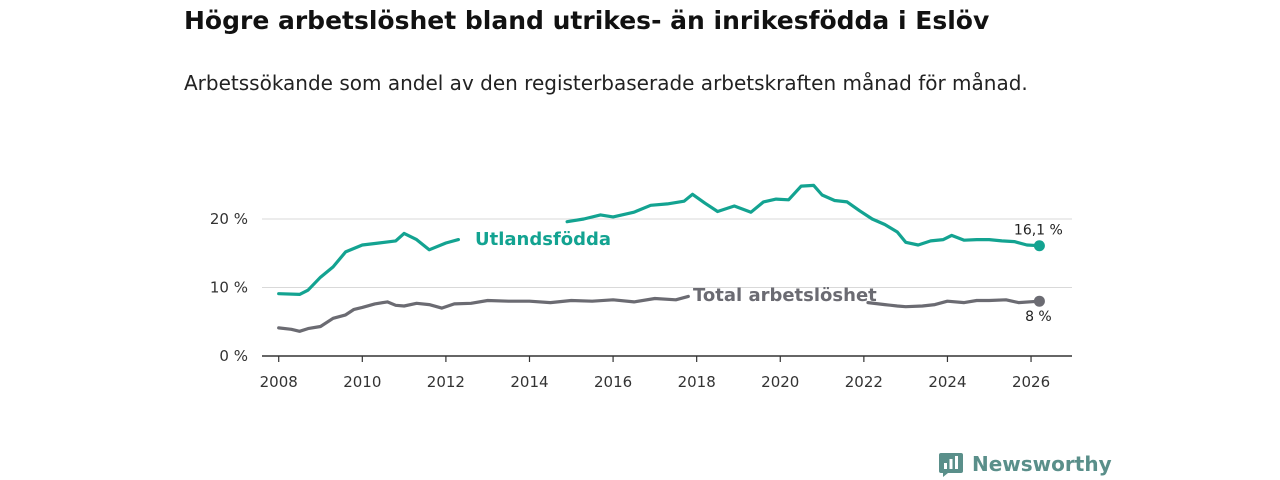  Describe the element at coordinates (666, 373) in the screenshot. I see `x-axis: 2008 2010 2012 2014 2016 2018 2020 2022 2024 2026` at that location.